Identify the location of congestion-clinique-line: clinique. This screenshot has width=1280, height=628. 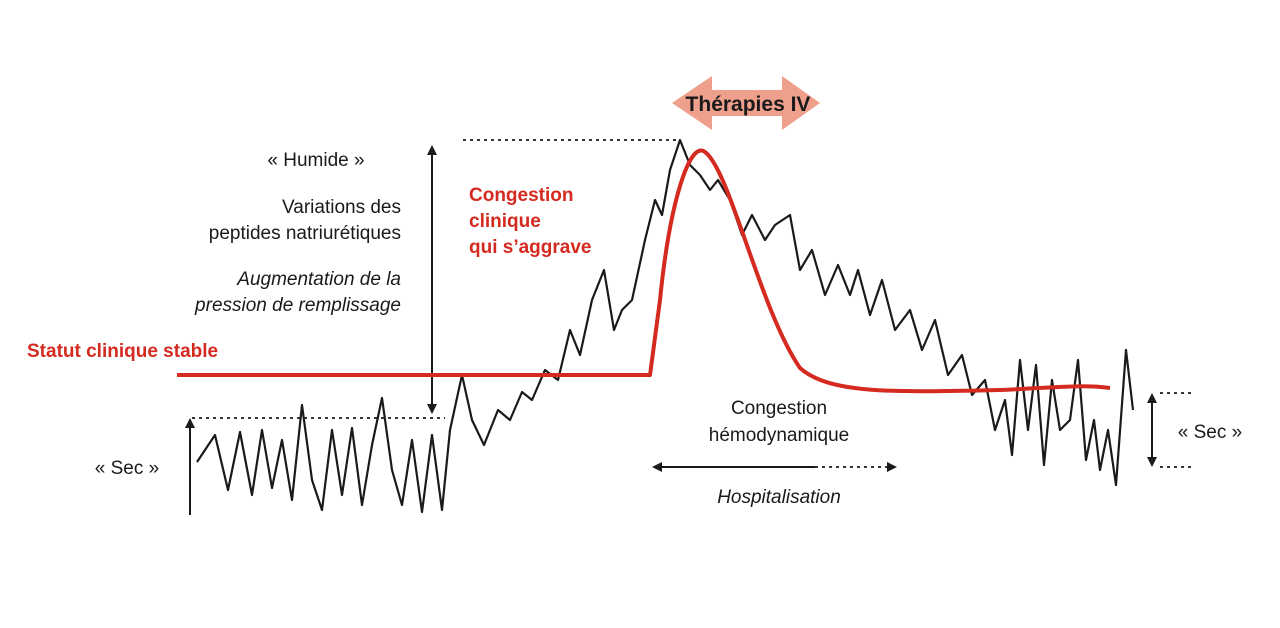
(505, 221).